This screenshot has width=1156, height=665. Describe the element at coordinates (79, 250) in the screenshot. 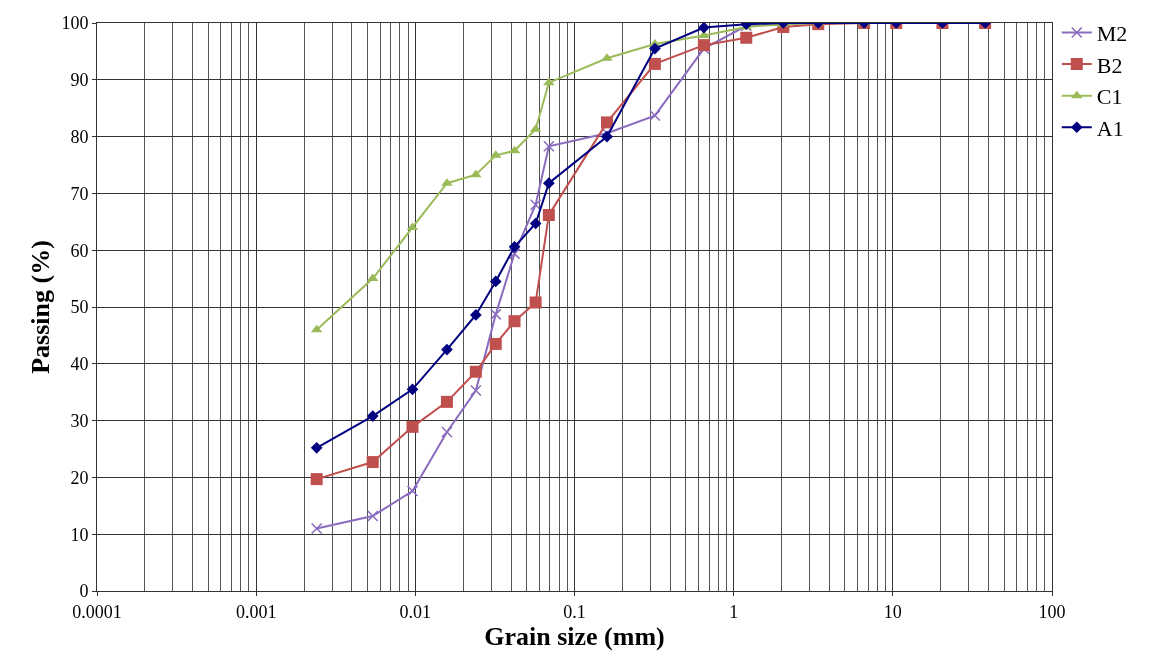

I see `y-tick-label: 60` at that location.